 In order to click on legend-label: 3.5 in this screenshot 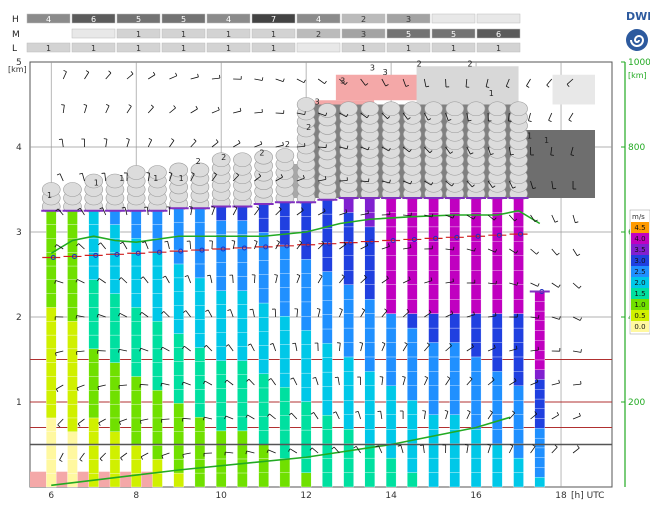, I will do `click(639, 250)`.